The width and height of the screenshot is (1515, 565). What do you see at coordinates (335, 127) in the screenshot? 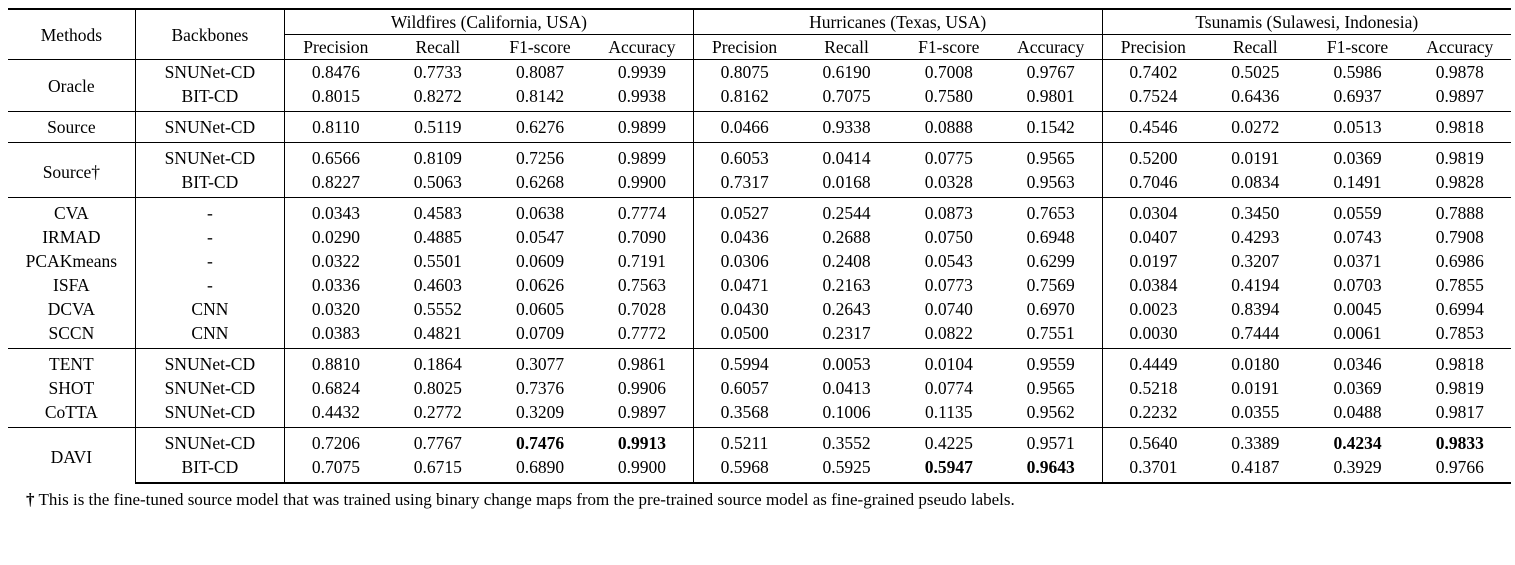
I see `metric-value: 0.8110` at bounding box center [335, 127].